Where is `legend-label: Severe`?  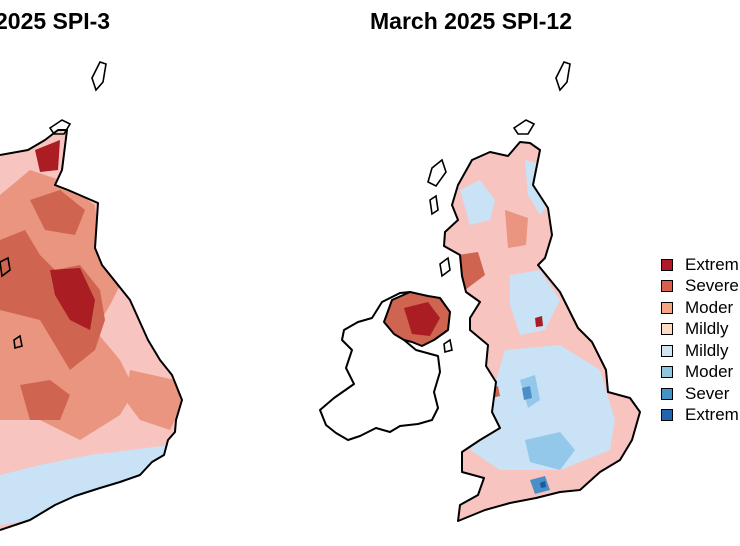 legend-label: Severe is located at coordinates (712, 286).